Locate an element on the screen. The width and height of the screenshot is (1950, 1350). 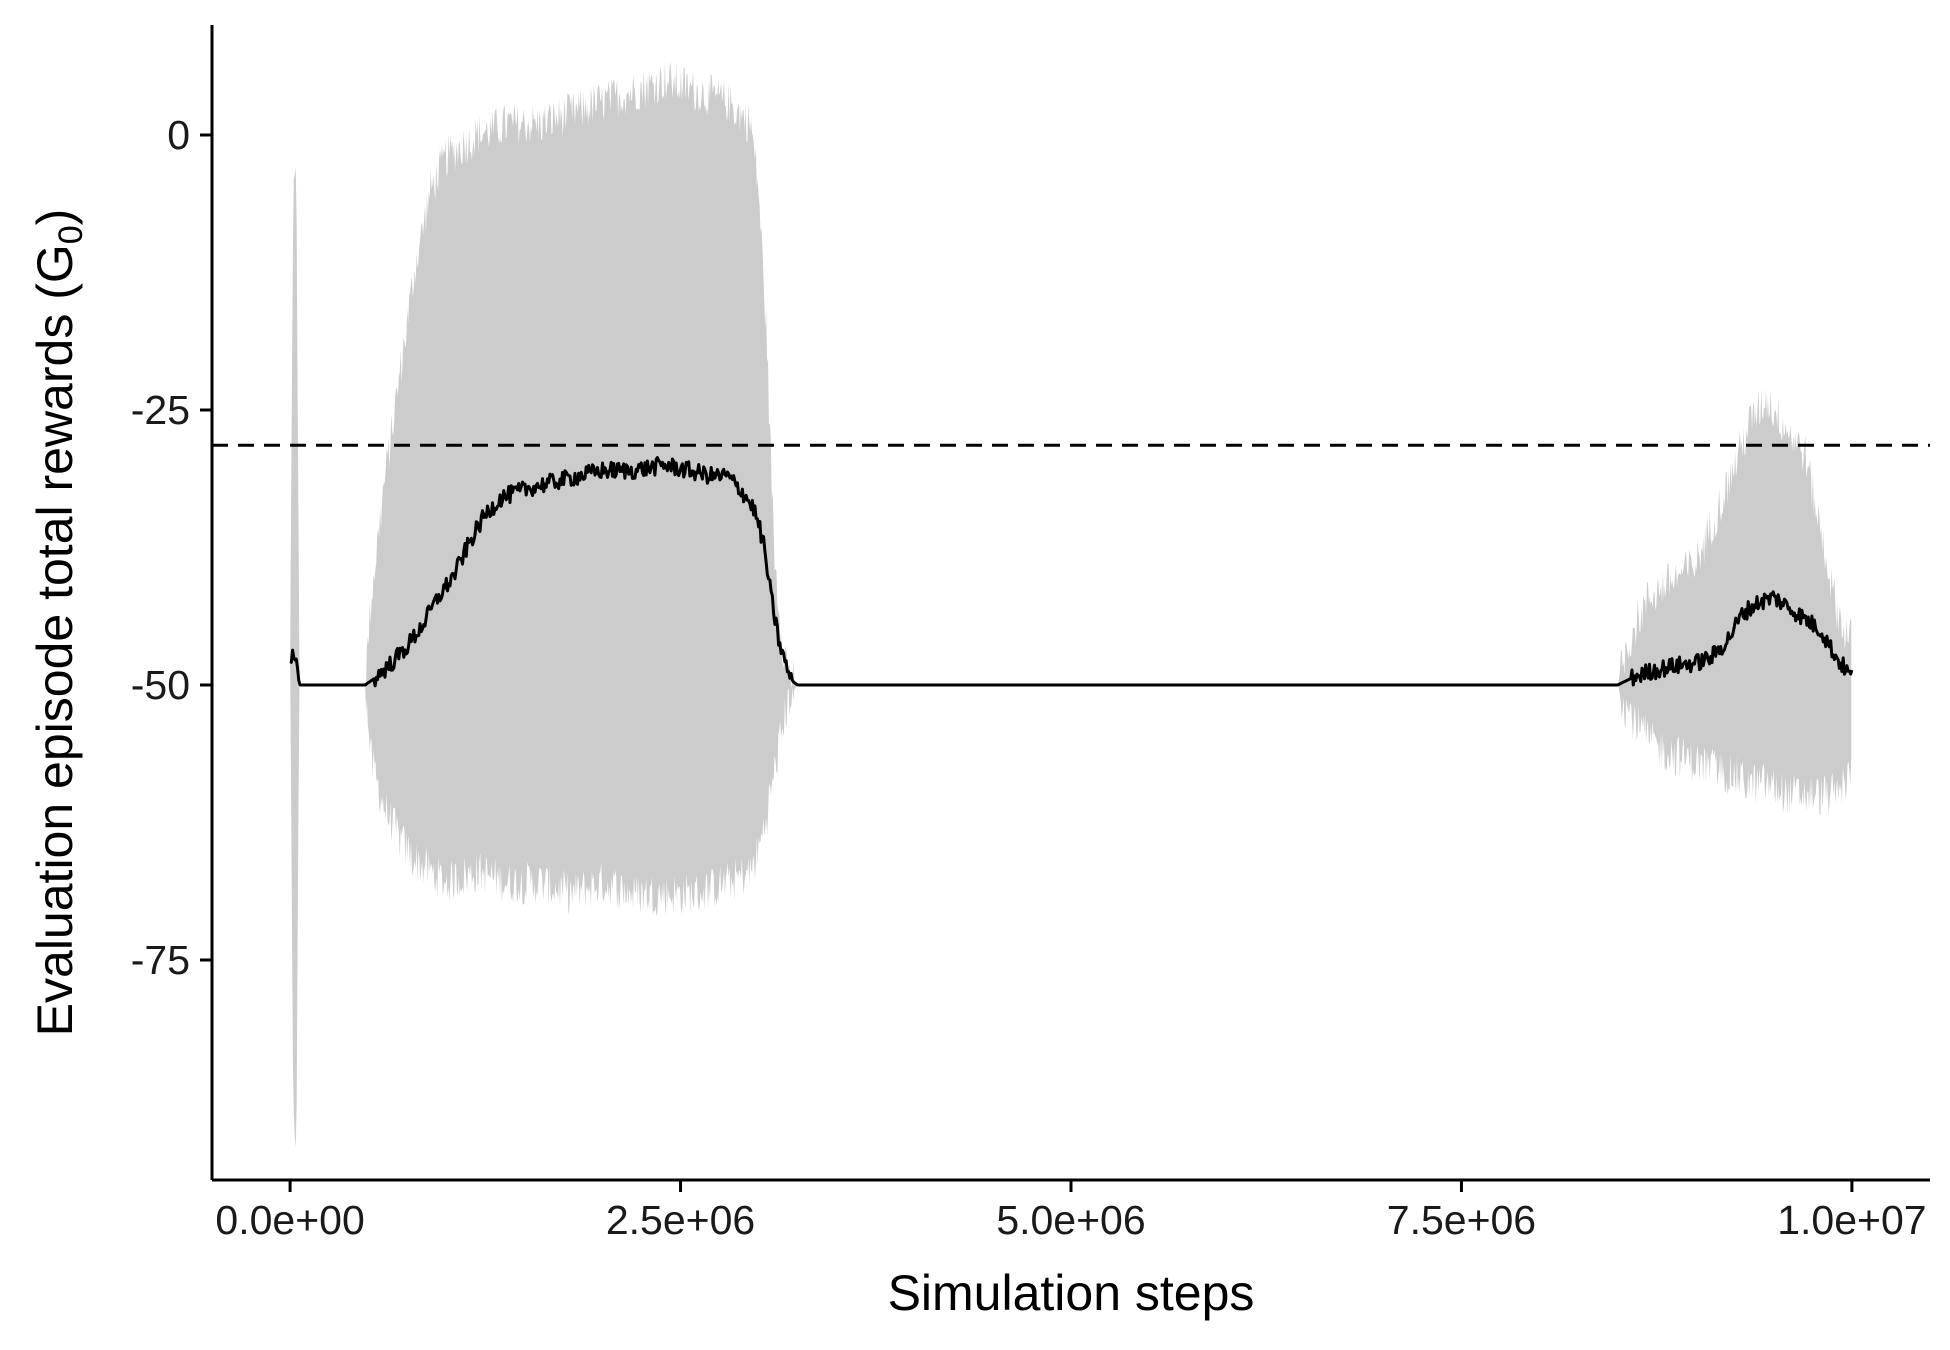
x-tick-label: 0.0e+00 is located at coordinates (289, 1220).